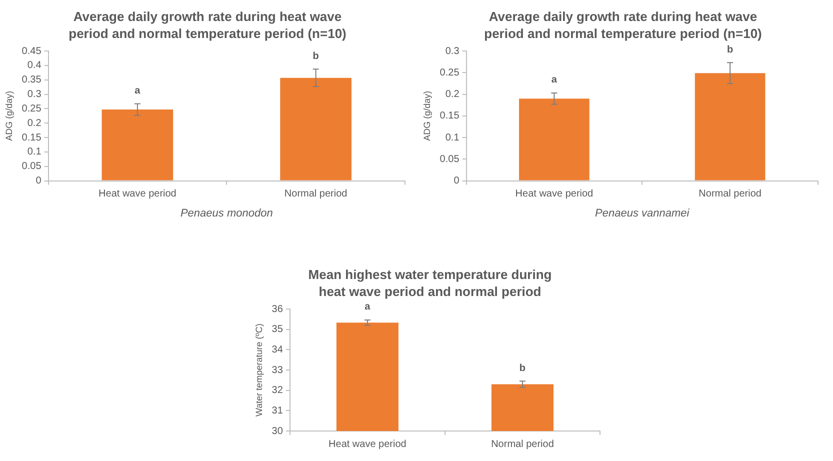 Image resolution: width=833 pixels, height=461 pixels. Describe the element at coordinates (226, 213) in the screenshot. I see `x-axis-title: Penaeus monodon` at that location.